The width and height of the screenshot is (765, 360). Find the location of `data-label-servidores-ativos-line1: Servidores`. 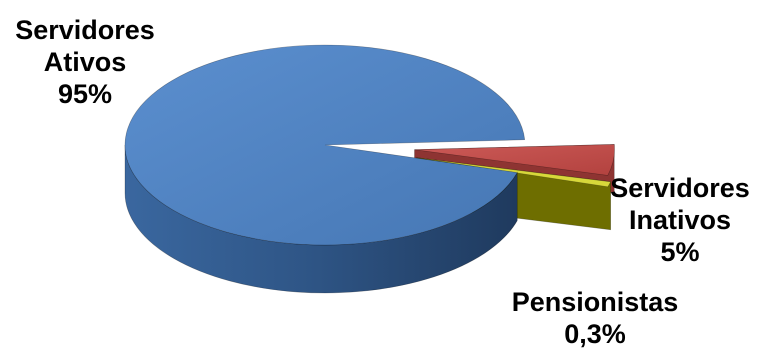

data-label-servidores-ativos-line1: Servidores is located at coordinates (85, 30).